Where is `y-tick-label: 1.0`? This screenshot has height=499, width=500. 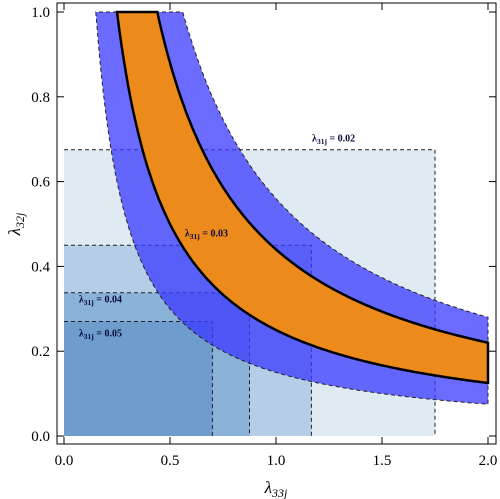
y-tick-label: 1.0 is located at coordinates (40, 13).